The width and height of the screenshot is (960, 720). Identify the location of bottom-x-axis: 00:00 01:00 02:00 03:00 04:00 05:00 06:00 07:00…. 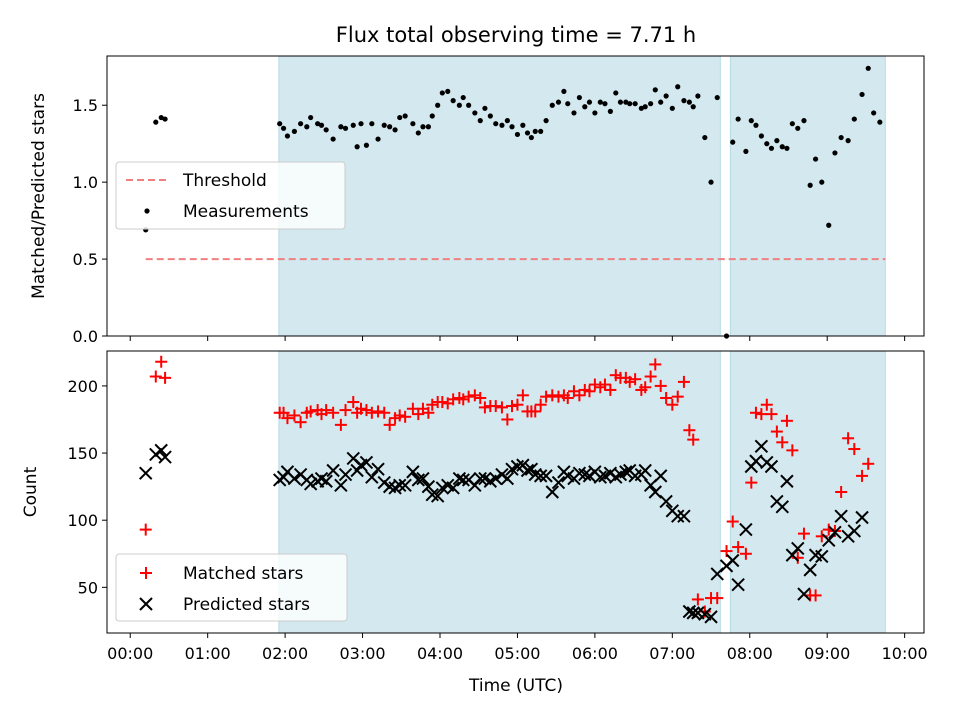
(517, 648).